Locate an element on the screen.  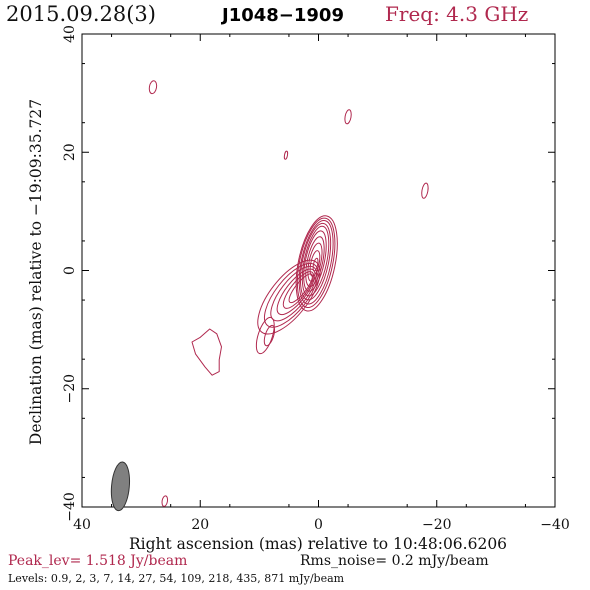
beam-ellipse is located at coordinates (120, 486).